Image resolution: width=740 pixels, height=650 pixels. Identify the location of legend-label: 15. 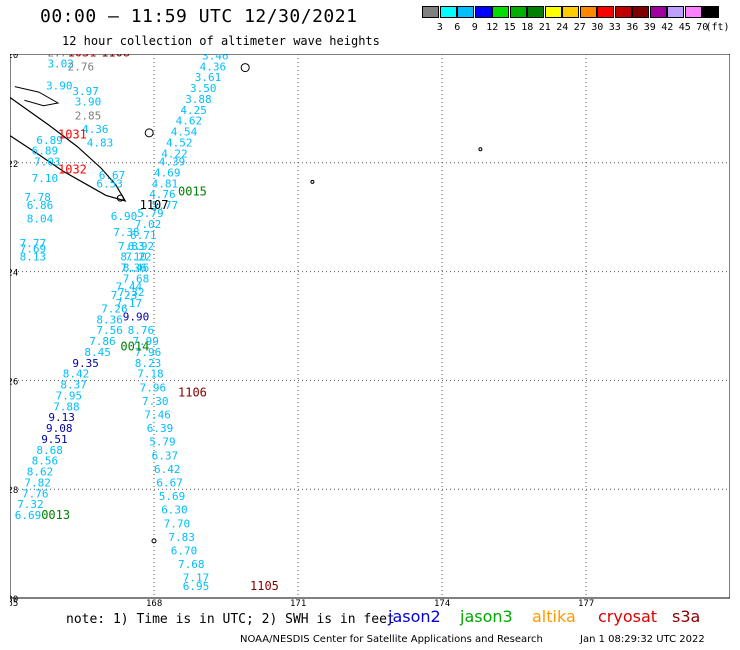
(509, 27).